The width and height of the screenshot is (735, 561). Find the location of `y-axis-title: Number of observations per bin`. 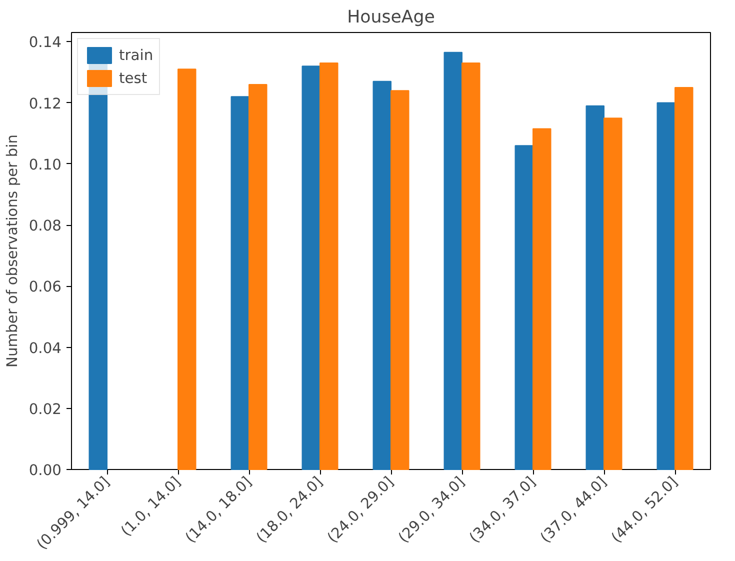

y-axis-title: Number of observations per bin is located at coordinates (12, 251).